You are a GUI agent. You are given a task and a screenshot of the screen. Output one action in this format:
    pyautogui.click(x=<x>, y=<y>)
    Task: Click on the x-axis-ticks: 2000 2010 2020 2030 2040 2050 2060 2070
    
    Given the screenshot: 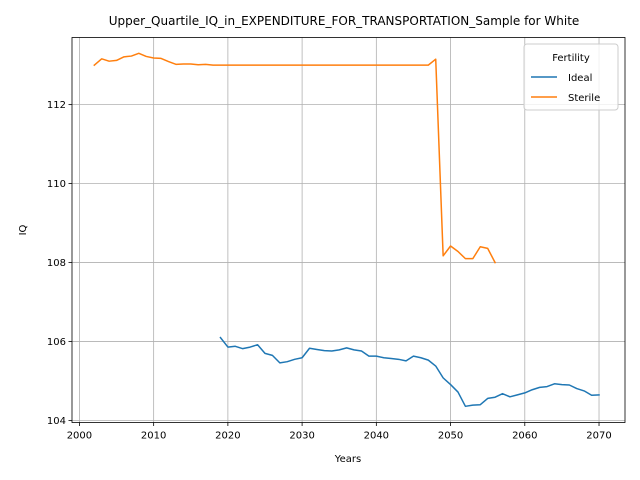 What is the action you would take?
    pyautogui.click(x=339, y=432)
    